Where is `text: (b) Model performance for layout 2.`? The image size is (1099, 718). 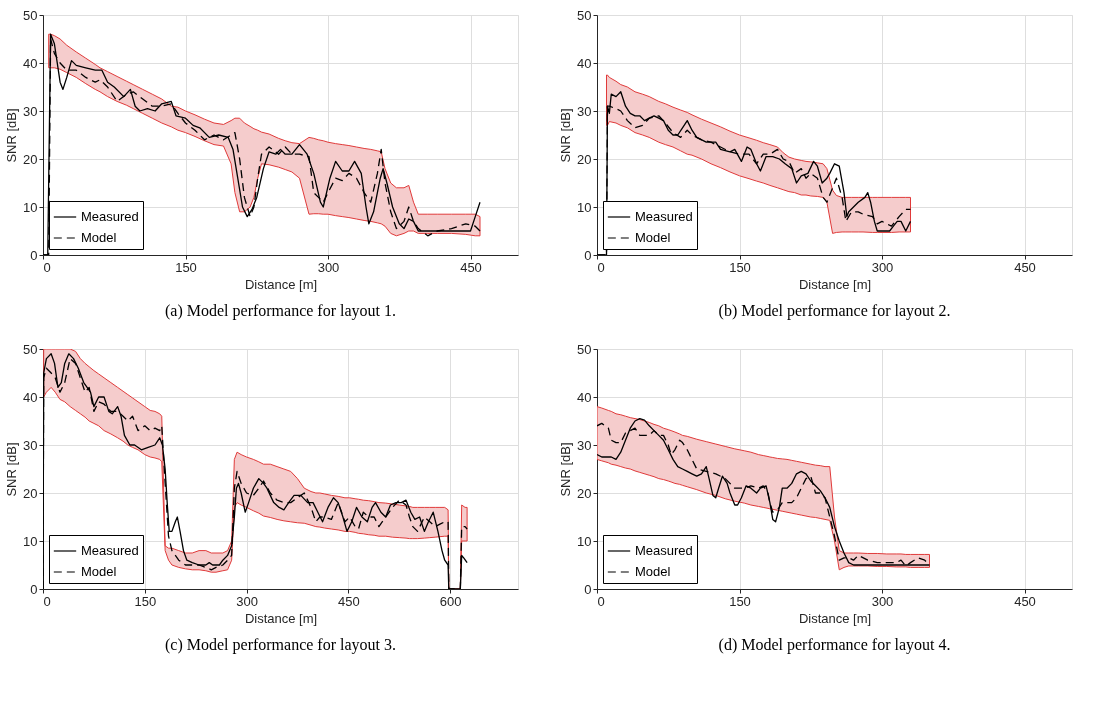
text: (b) Model performance for layout 2. is located at coordinates (834, 311).